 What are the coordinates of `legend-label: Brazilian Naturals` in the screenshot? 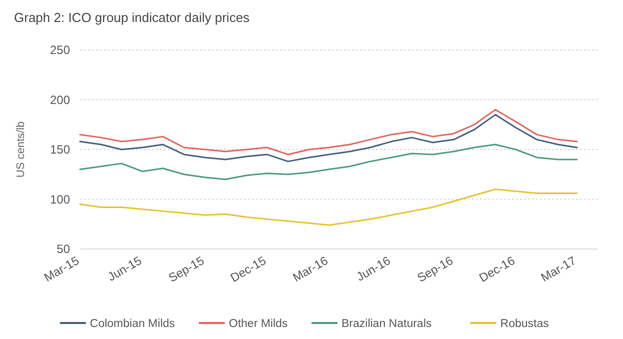 It's located at (387, 324).